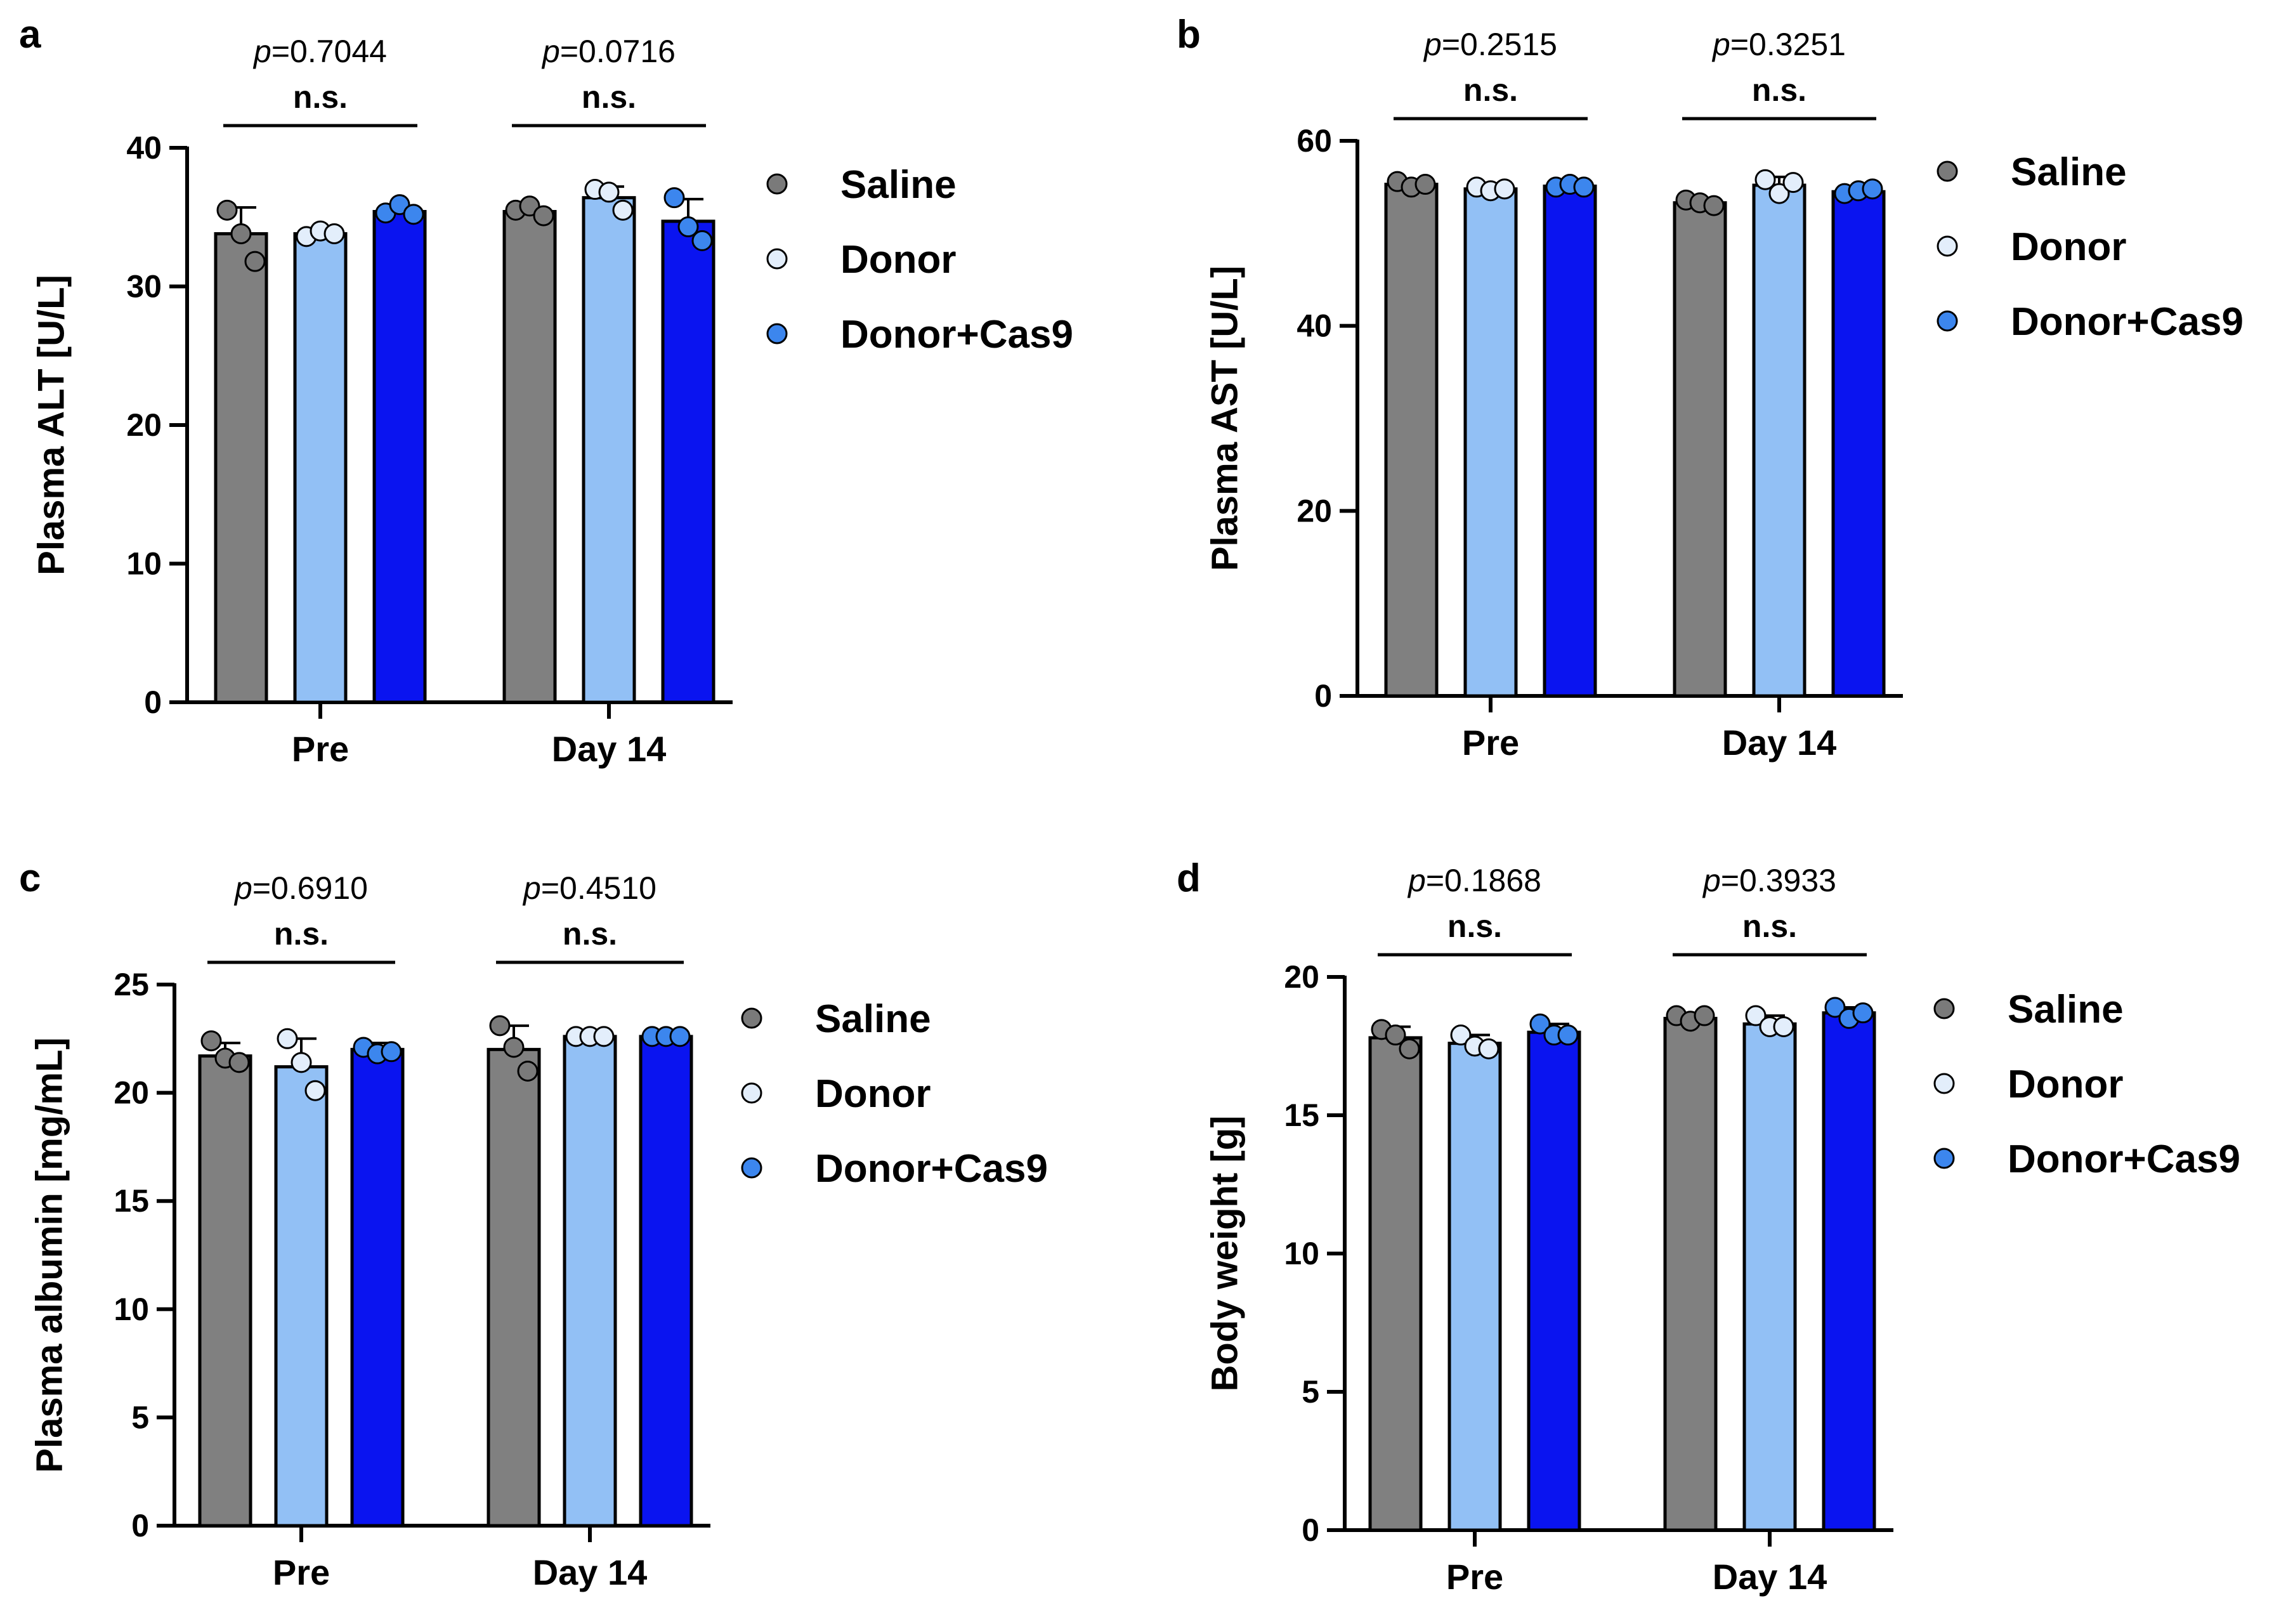 The image size is (2293, 1624). Describe the element at coordinates (1189, 34) in the screenshot. I see `panel-label: b` at that location.